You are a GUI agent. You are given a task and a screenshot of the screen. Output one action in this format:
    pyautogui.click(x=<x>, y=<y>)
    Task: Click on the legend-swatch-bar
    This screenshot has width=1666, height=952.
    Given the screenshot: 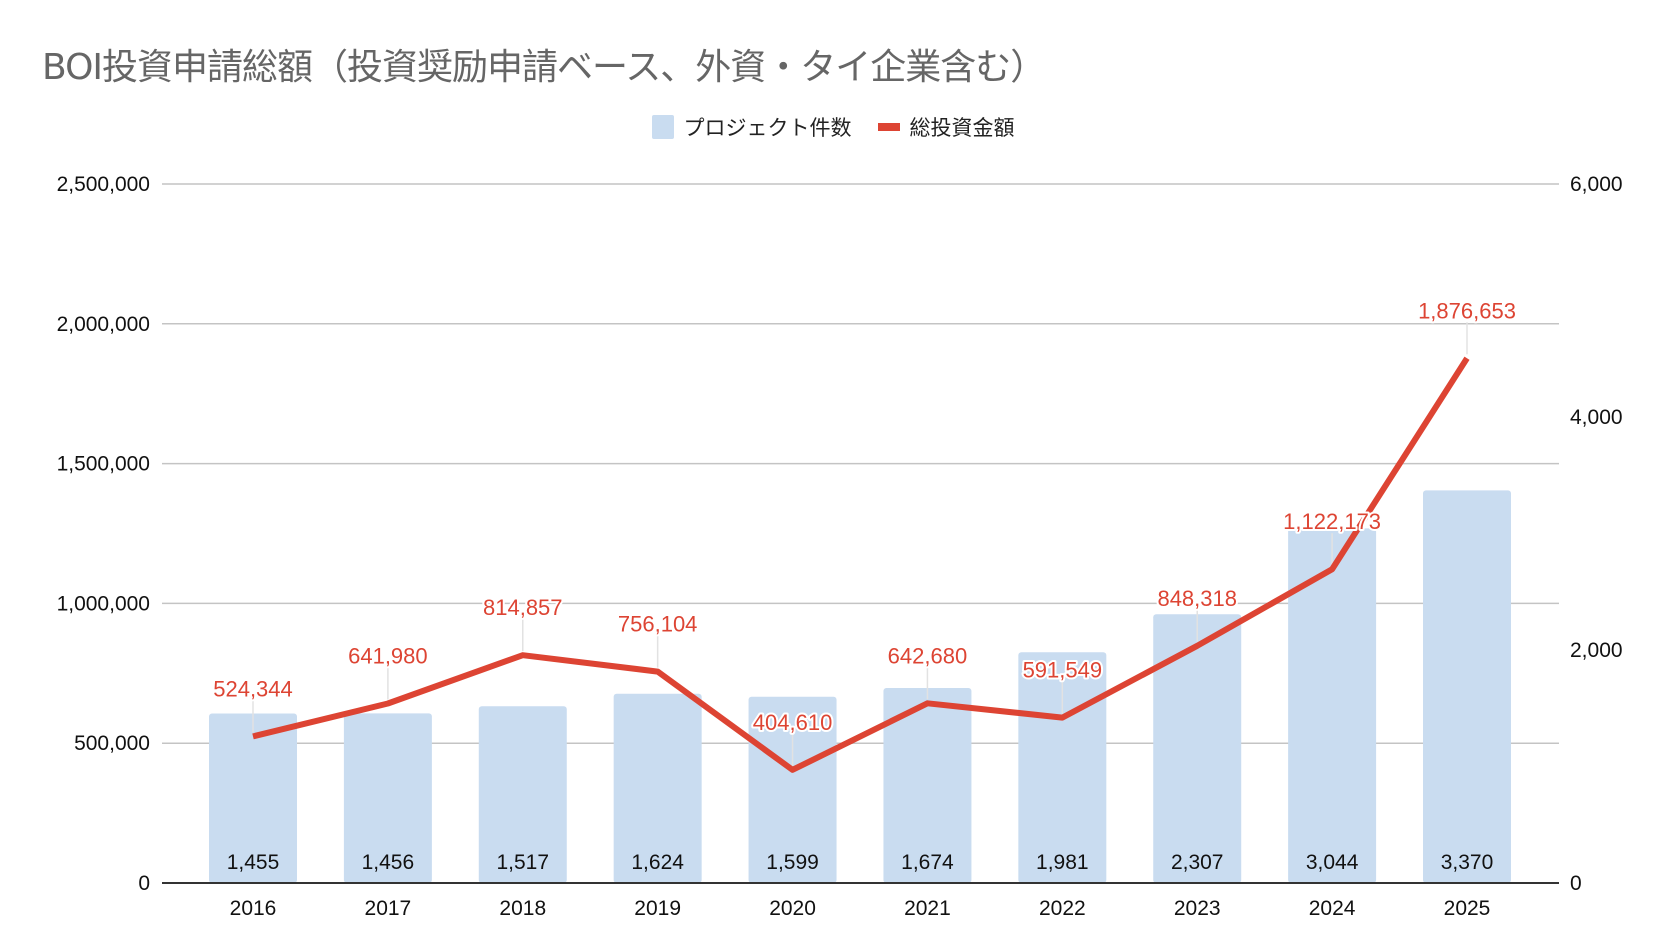 What is the action you would take?
    pyautogui.click(x=662, y=127)
    